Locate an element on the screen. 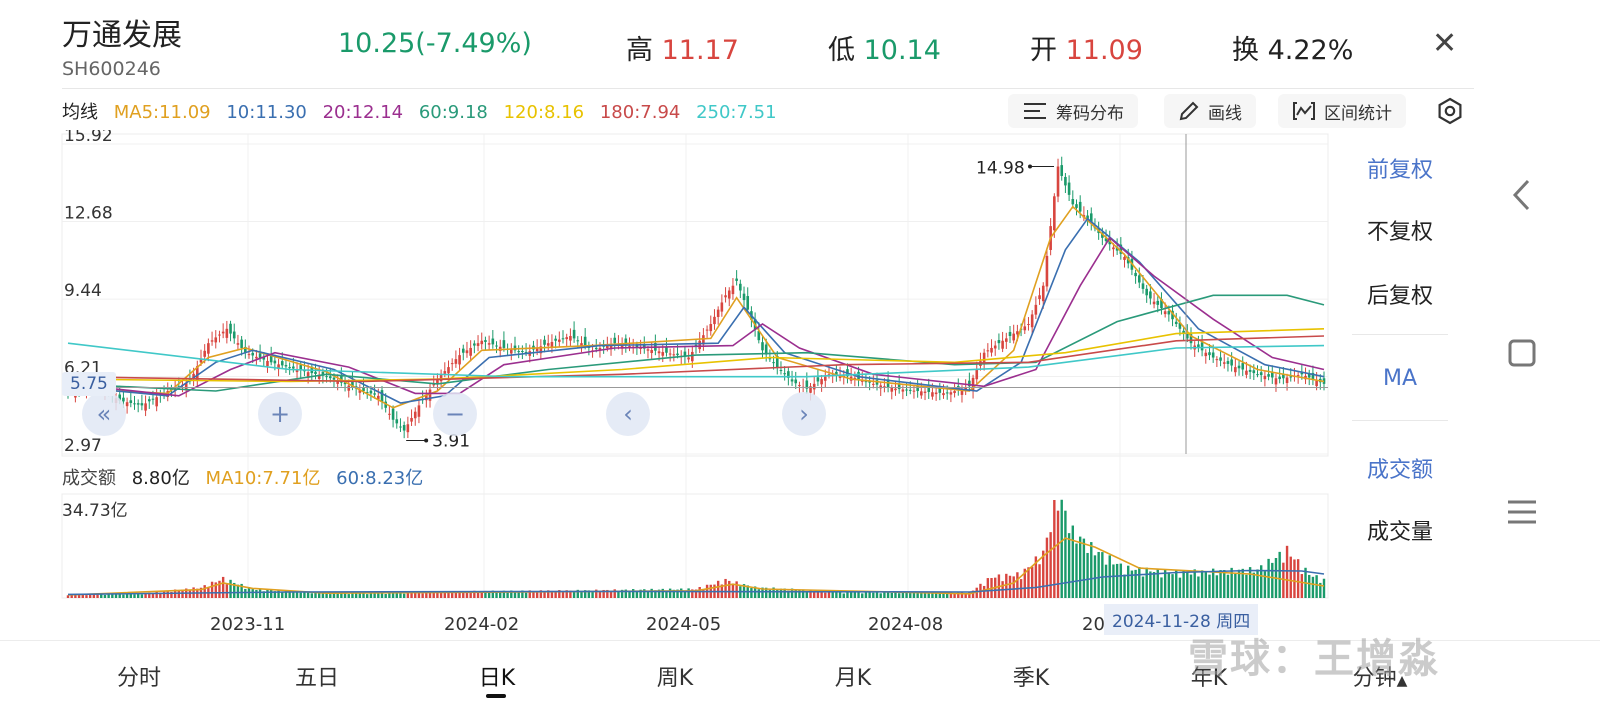  tab-intraday: 分时 is located at coordinates (138, 678).